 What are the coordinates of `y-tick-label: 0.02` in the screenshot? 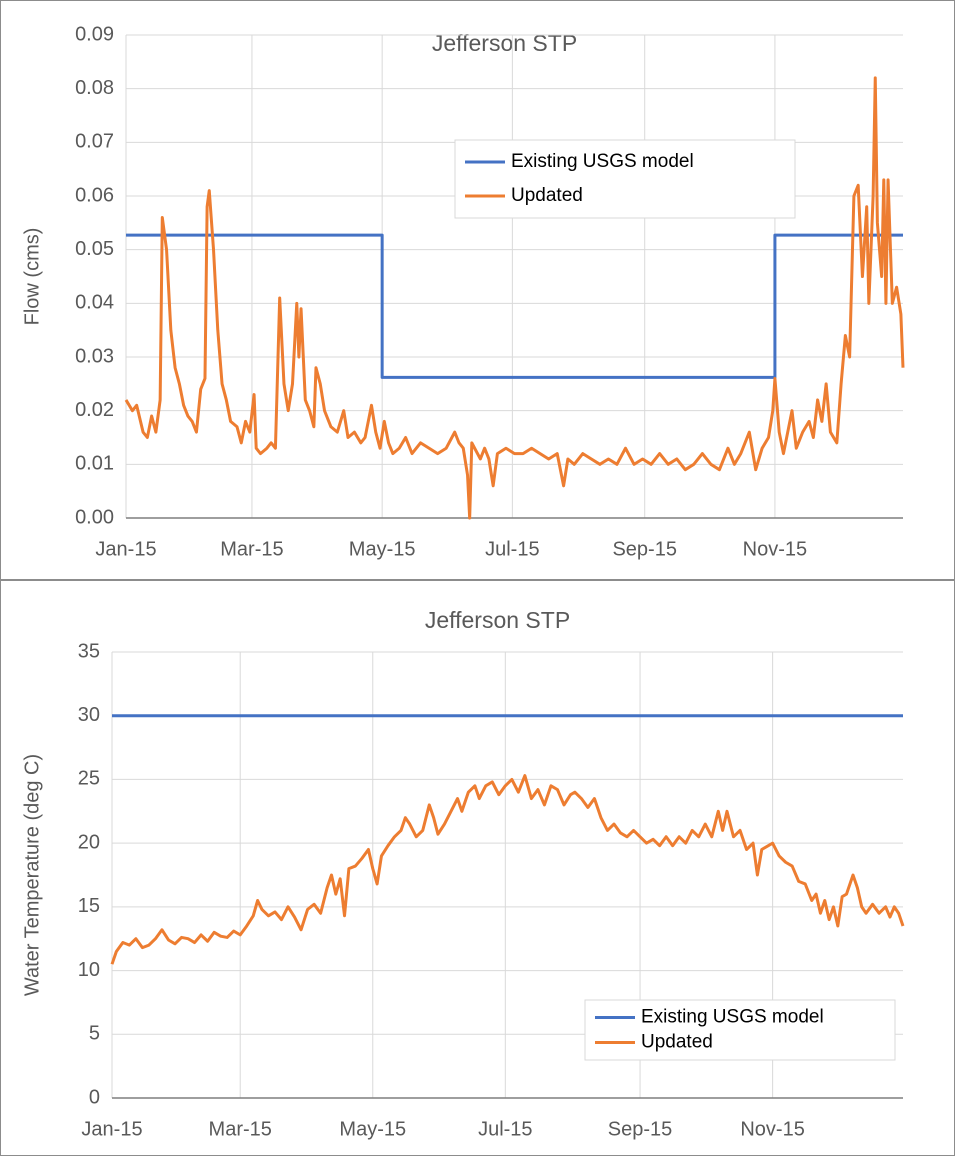 It's located at (94, 410).